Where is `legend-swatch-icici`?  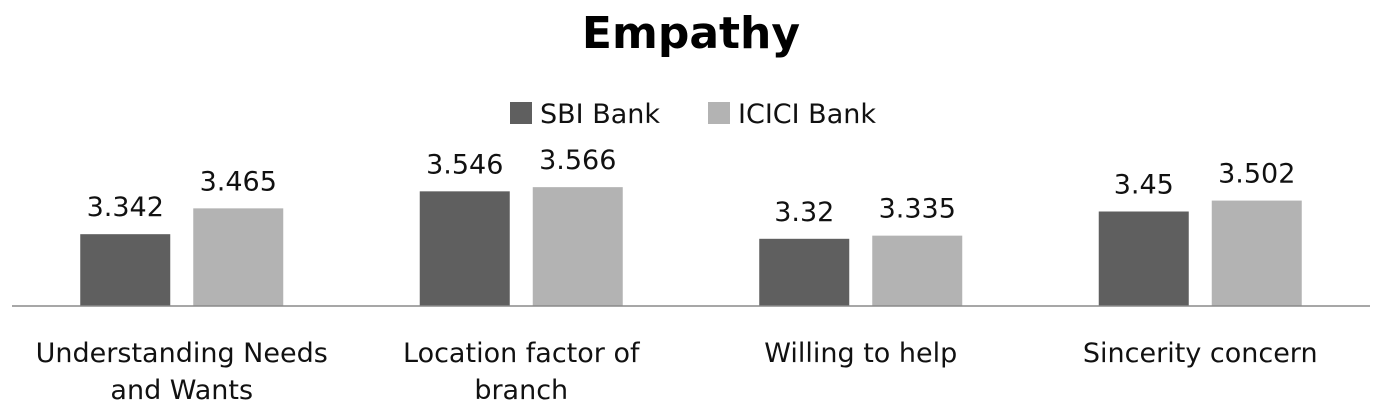 legend-swatch-icici is located at coordinates (719, 113).